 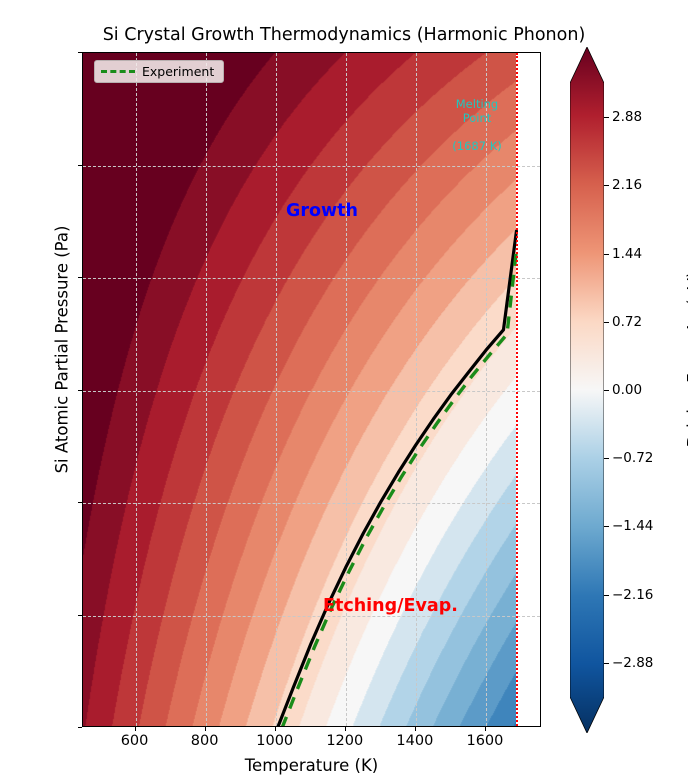 What do you see at coordinates (477, 111) in the screenshot?
I see `melting-point-label-line-1: Melting Point` at bounding box center [477, 111].